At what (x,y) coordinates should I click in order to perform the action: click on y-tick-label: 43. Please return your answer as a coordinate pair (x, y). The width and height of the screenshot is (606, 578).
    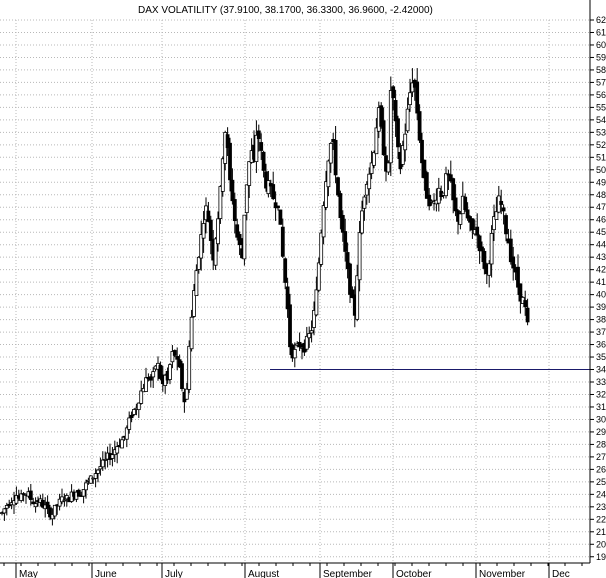
    Looking at the image, I should click on (601, 257).